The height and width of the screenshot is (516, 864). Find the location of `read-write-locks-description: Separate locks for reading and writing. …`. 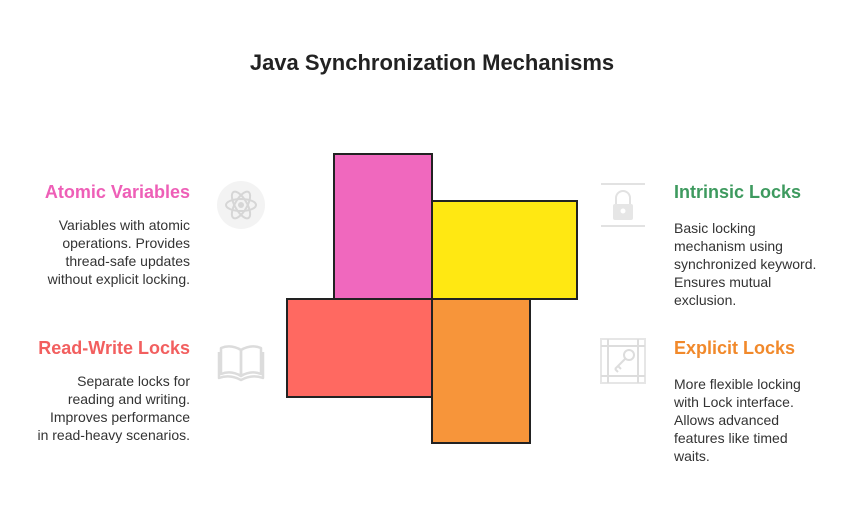

read-write-locks-description: Separate locks for reading and writing. … is located at coordinates (113, 408).